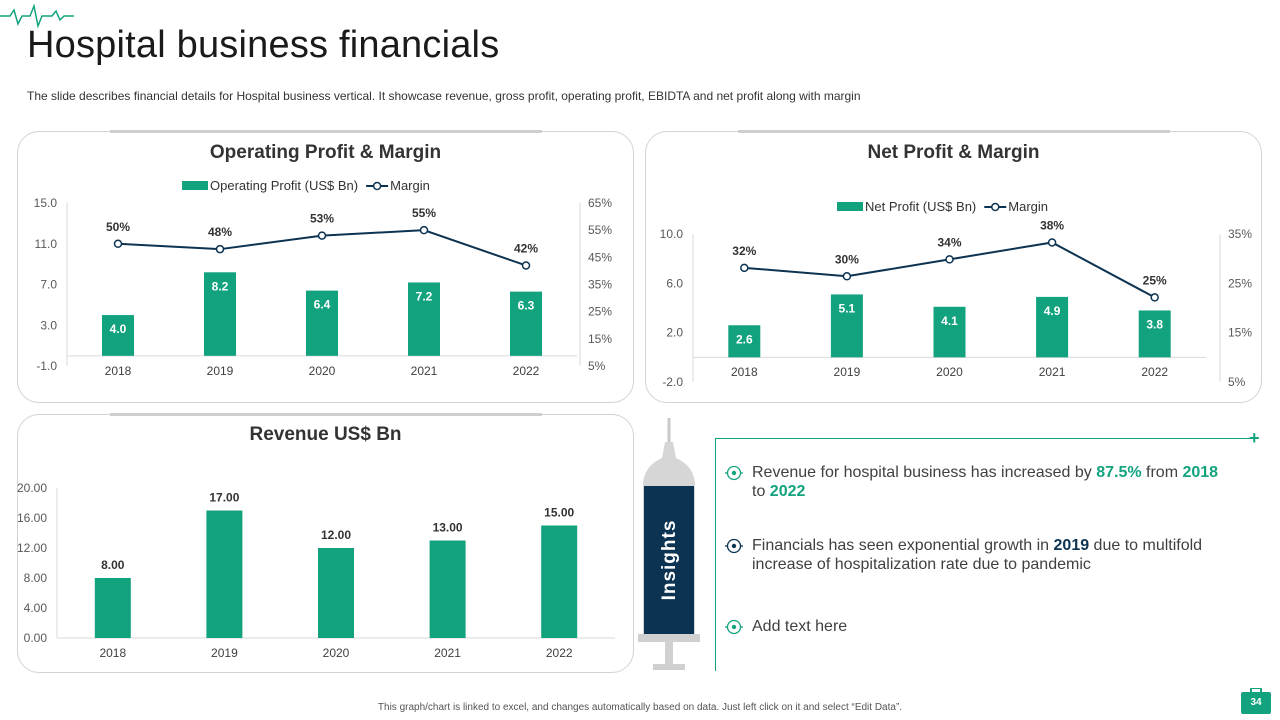  I want to click on insights-box, so click(986, 554).